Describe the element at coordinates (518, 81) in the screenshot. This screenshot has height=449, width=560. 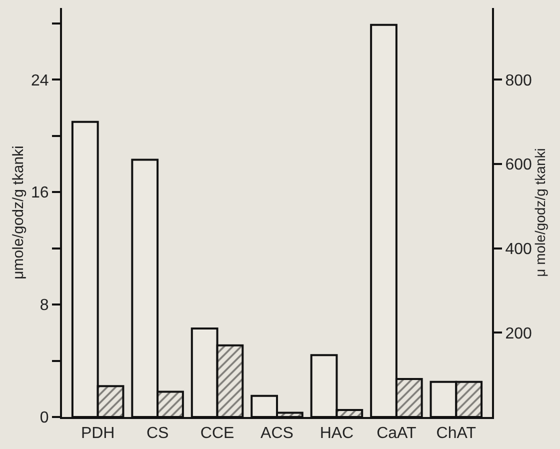
I see `y2-tick-label: 800` at that location.